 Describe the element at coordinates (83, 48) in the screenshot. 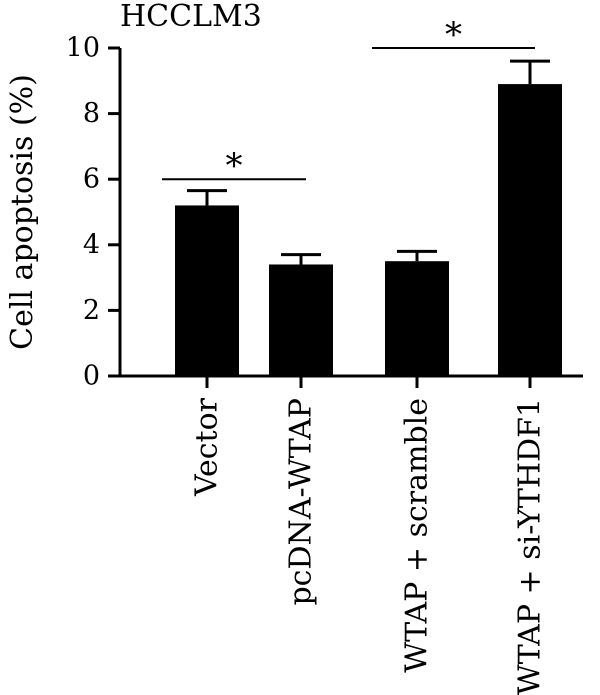

I see `y-tick-label: 10` at that location.